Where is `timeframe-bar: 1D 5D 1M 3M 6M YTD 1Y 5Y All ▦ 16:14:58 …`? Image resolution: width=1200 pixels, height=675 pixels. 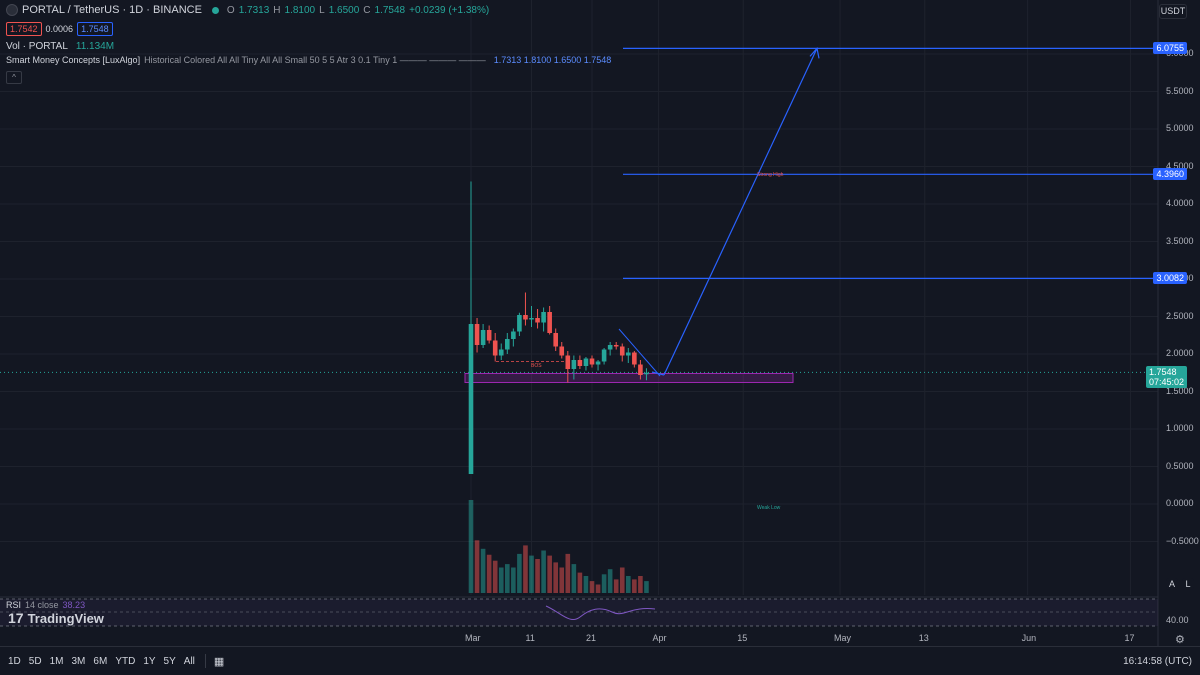
timeframe-bar: 1D 5D 1M 3M 6M YTD 1Y 5Y All ▦ 16:14:58 … is located at coordinates (600, 660).